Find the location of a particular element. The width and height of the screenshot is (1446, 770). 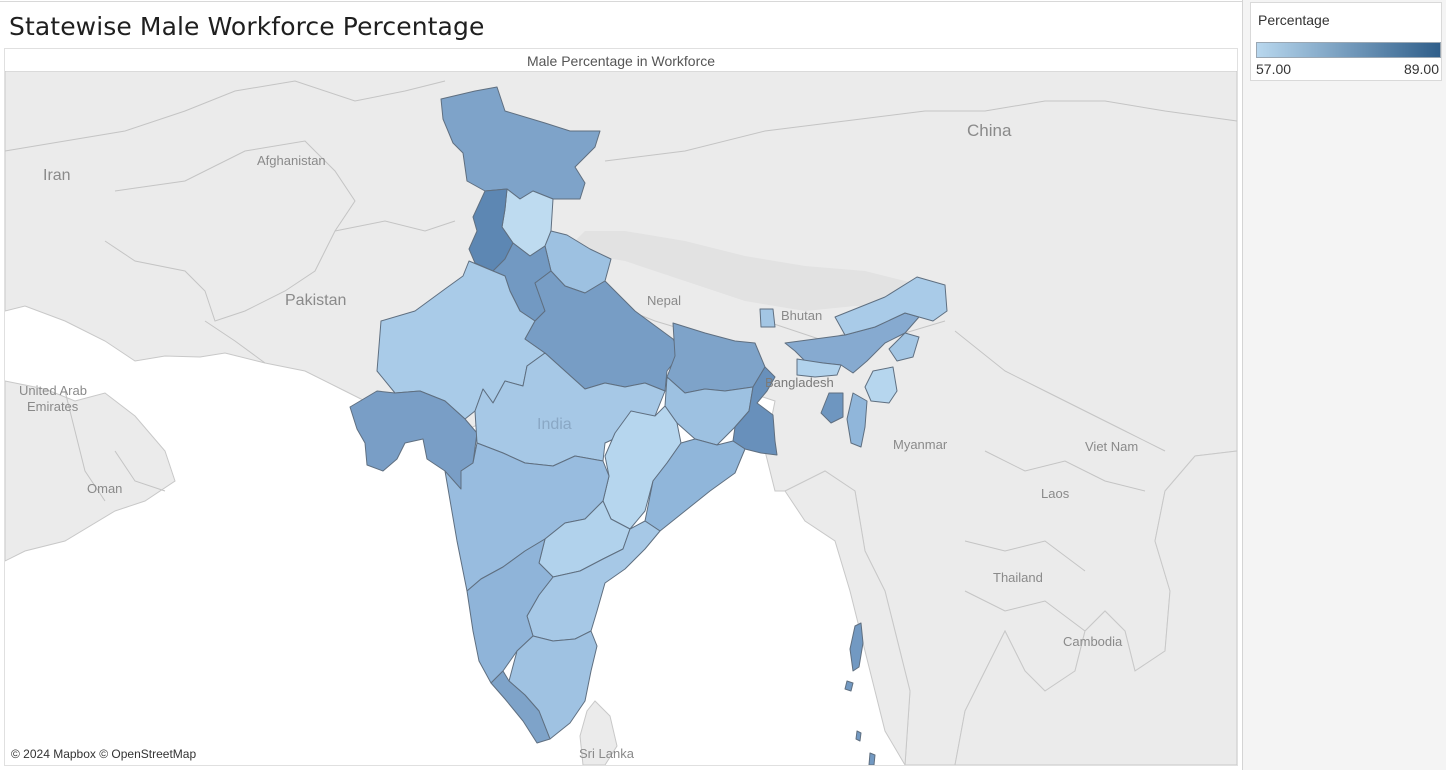

label-myanmar: Myanmar is located at coordinates (920, 444).